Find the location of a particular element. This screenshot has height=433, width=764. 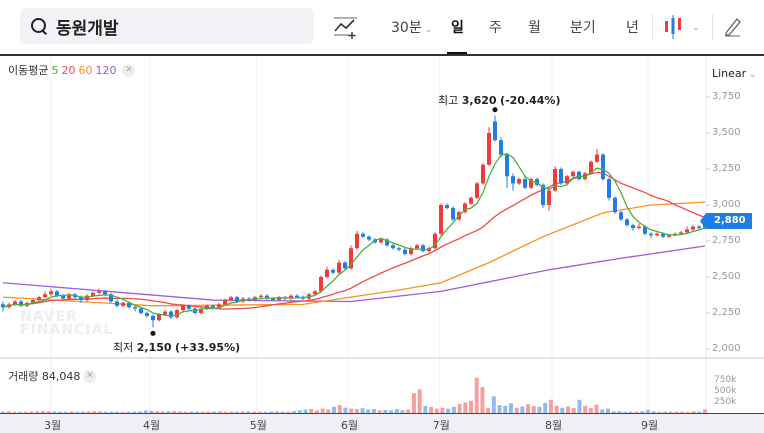

tab-year: 년 is located at coordinates (632, 28).